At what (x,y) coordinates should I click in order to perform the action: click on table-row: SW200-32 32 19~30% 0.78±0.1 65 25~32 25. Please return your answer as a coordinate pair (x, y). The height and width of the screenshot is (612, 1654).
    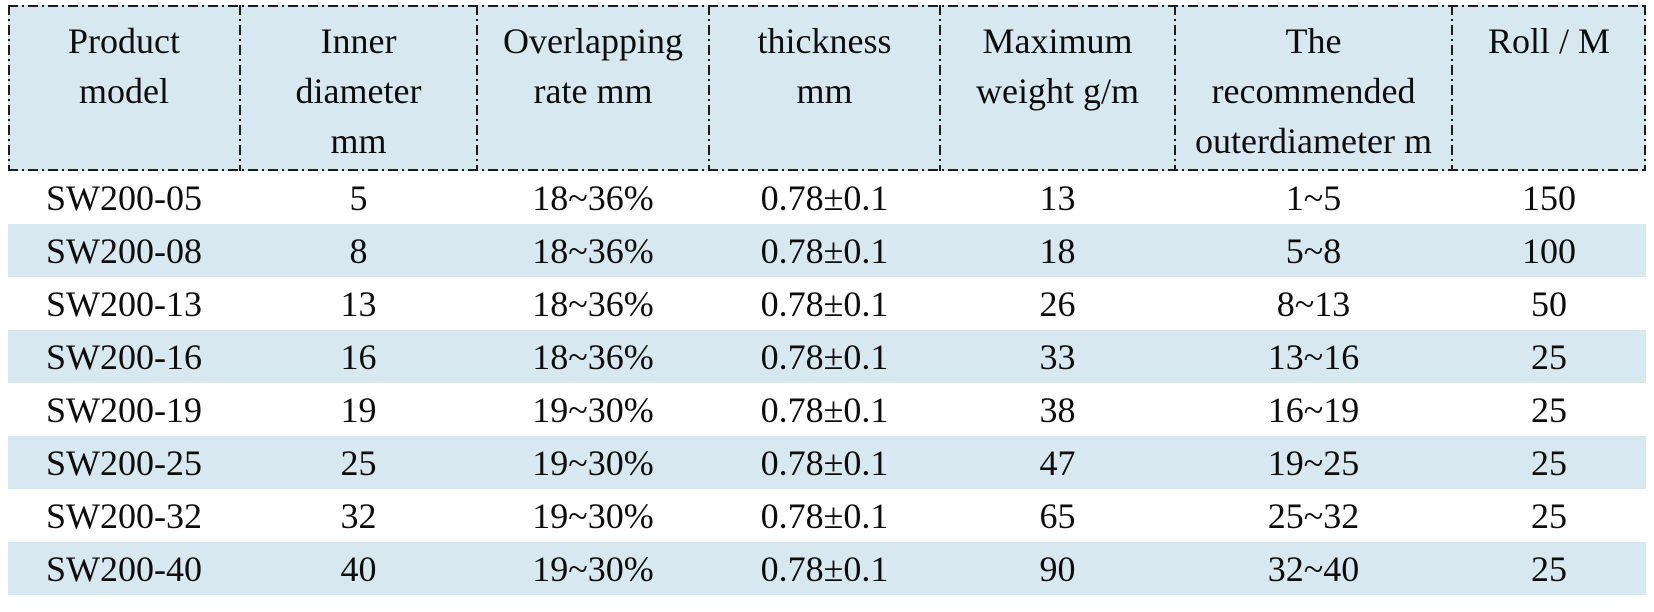
    Looking at the image, I should click on (827, 515).